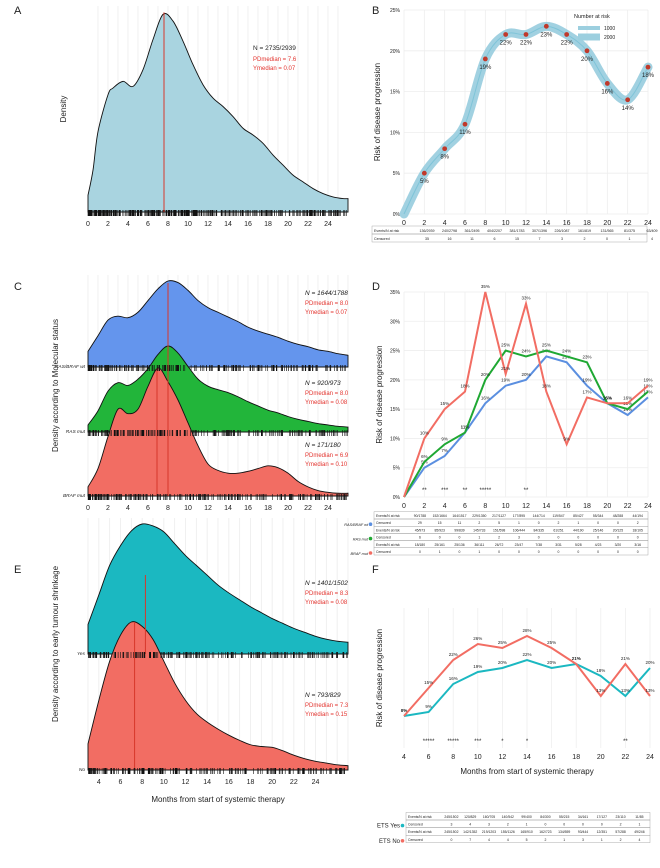  I want to click on stat-pd-median: PDmedian = 8.3, so click(327, 594).